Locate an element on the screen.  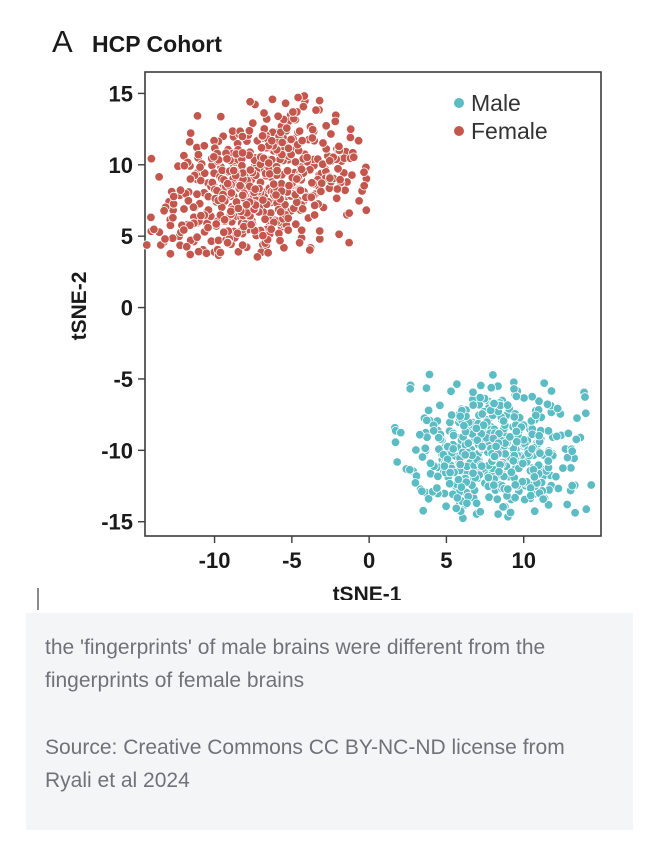
y-tick-label: 0 is located at coordinates (127, 308).